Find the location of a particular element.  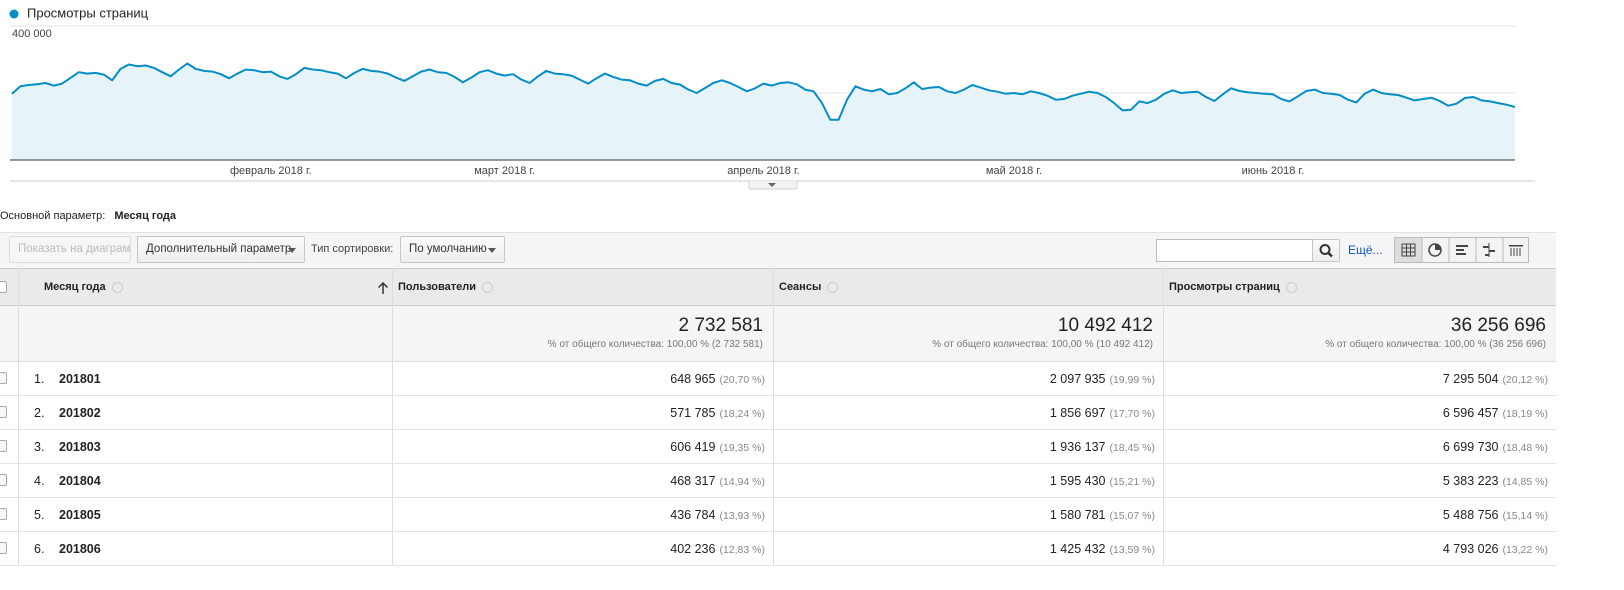

metric-cell: 1 856 697 (17,70 %) is located at coordinates (1106, 413).